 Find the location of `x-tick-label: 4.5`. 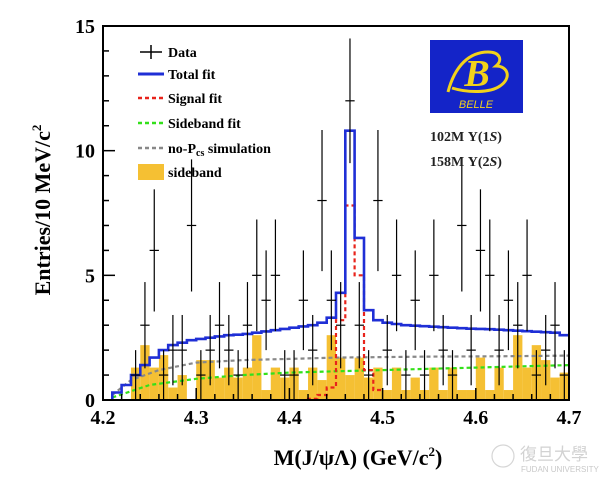

x-tick-label: 4.5 is located at coordinates (382, 418).